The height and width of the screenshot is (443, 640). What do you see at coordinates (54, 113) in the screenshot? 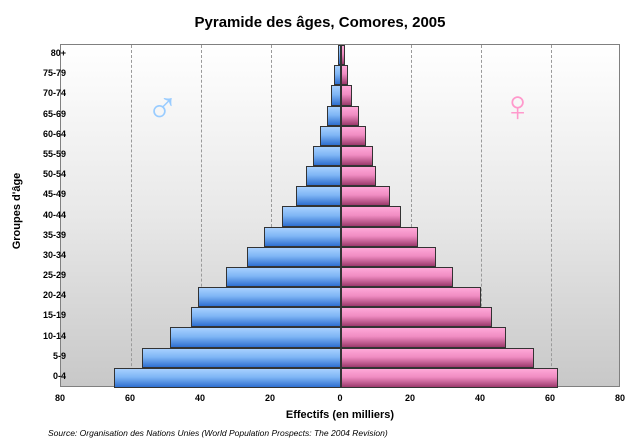
I see `y-tick-label: 65-69` at bounding box center [54, 113].